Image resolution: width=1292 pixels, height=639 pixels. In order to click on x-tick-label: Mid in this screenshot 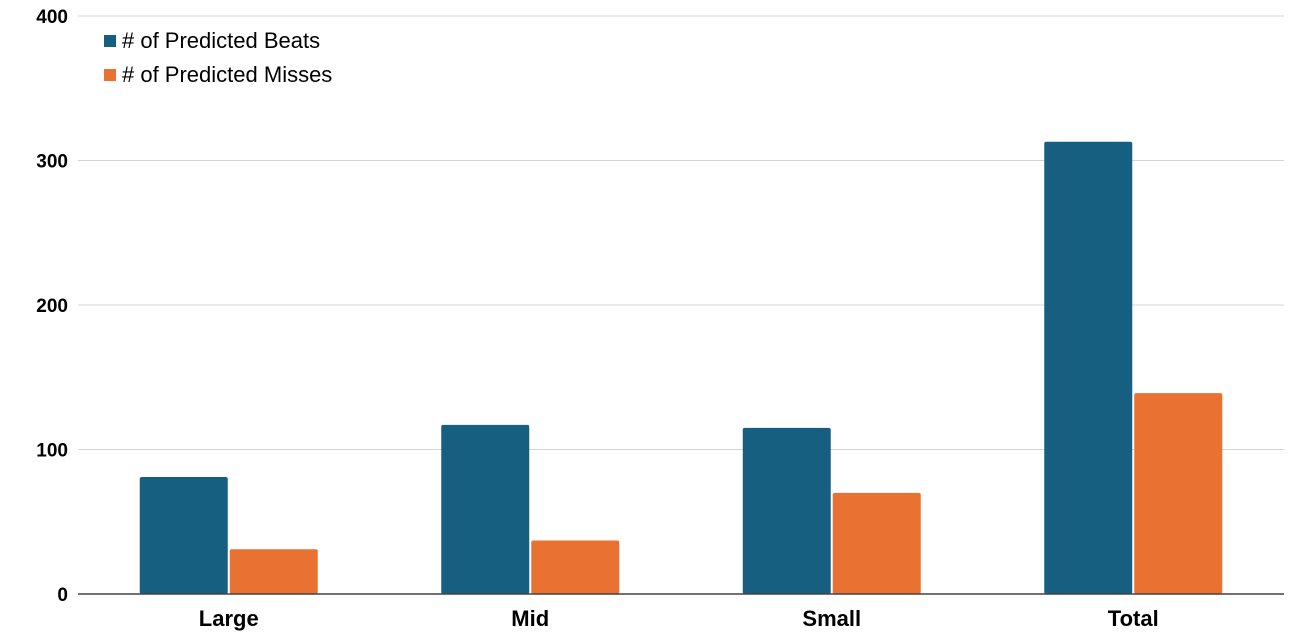, I will do `click(530, 618)`.